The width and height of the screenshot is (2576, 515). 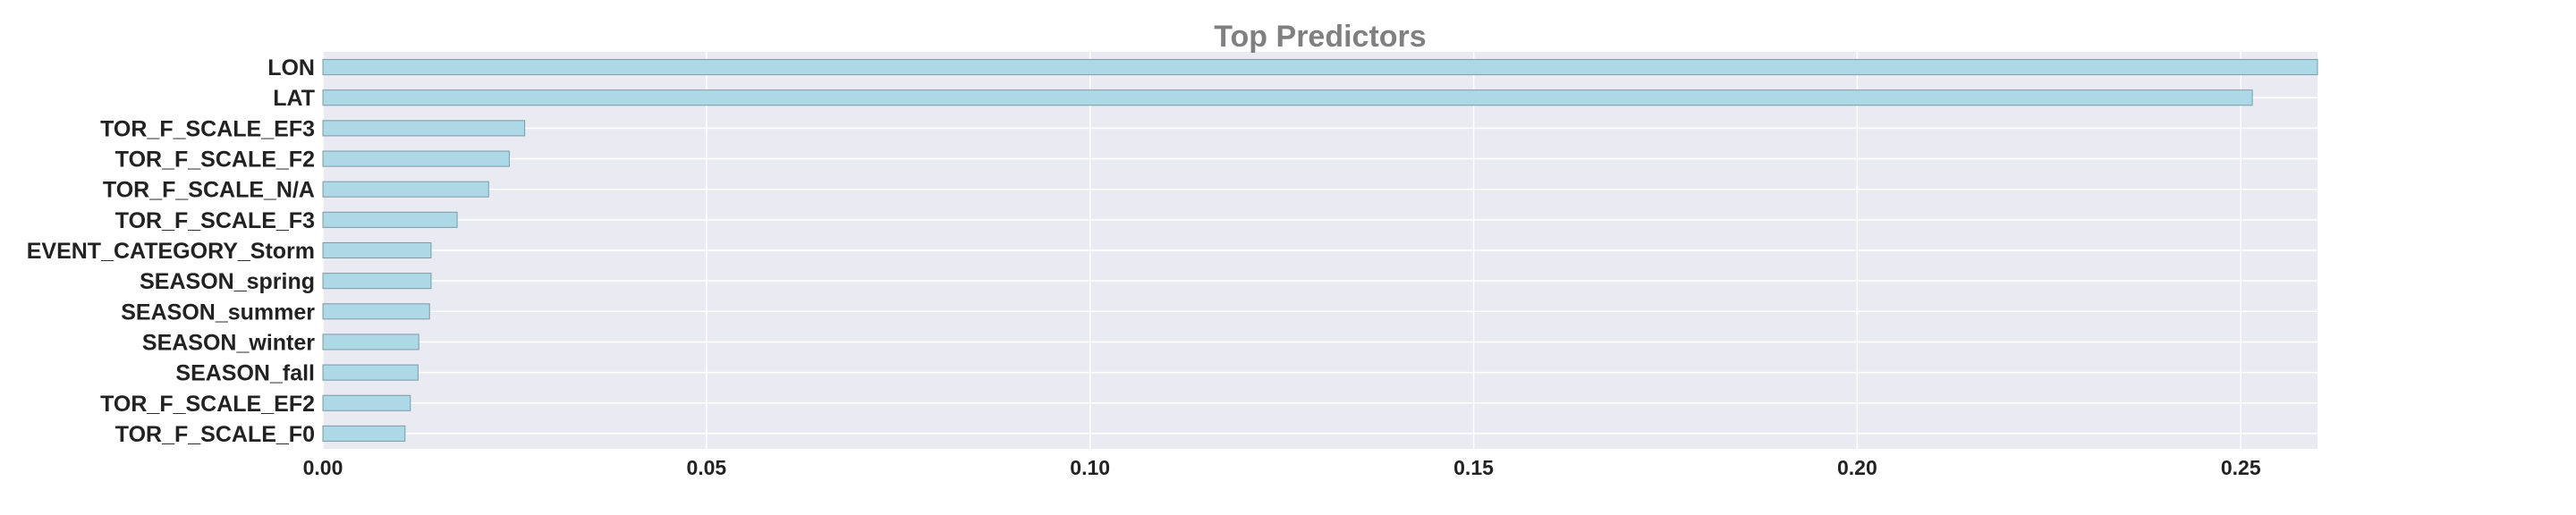 What do you see at coordinates (207, 404) in the screenshot?
I see `y-tick-label: TOR_F_SCALE_EF2` at bounding box center [207, 404].